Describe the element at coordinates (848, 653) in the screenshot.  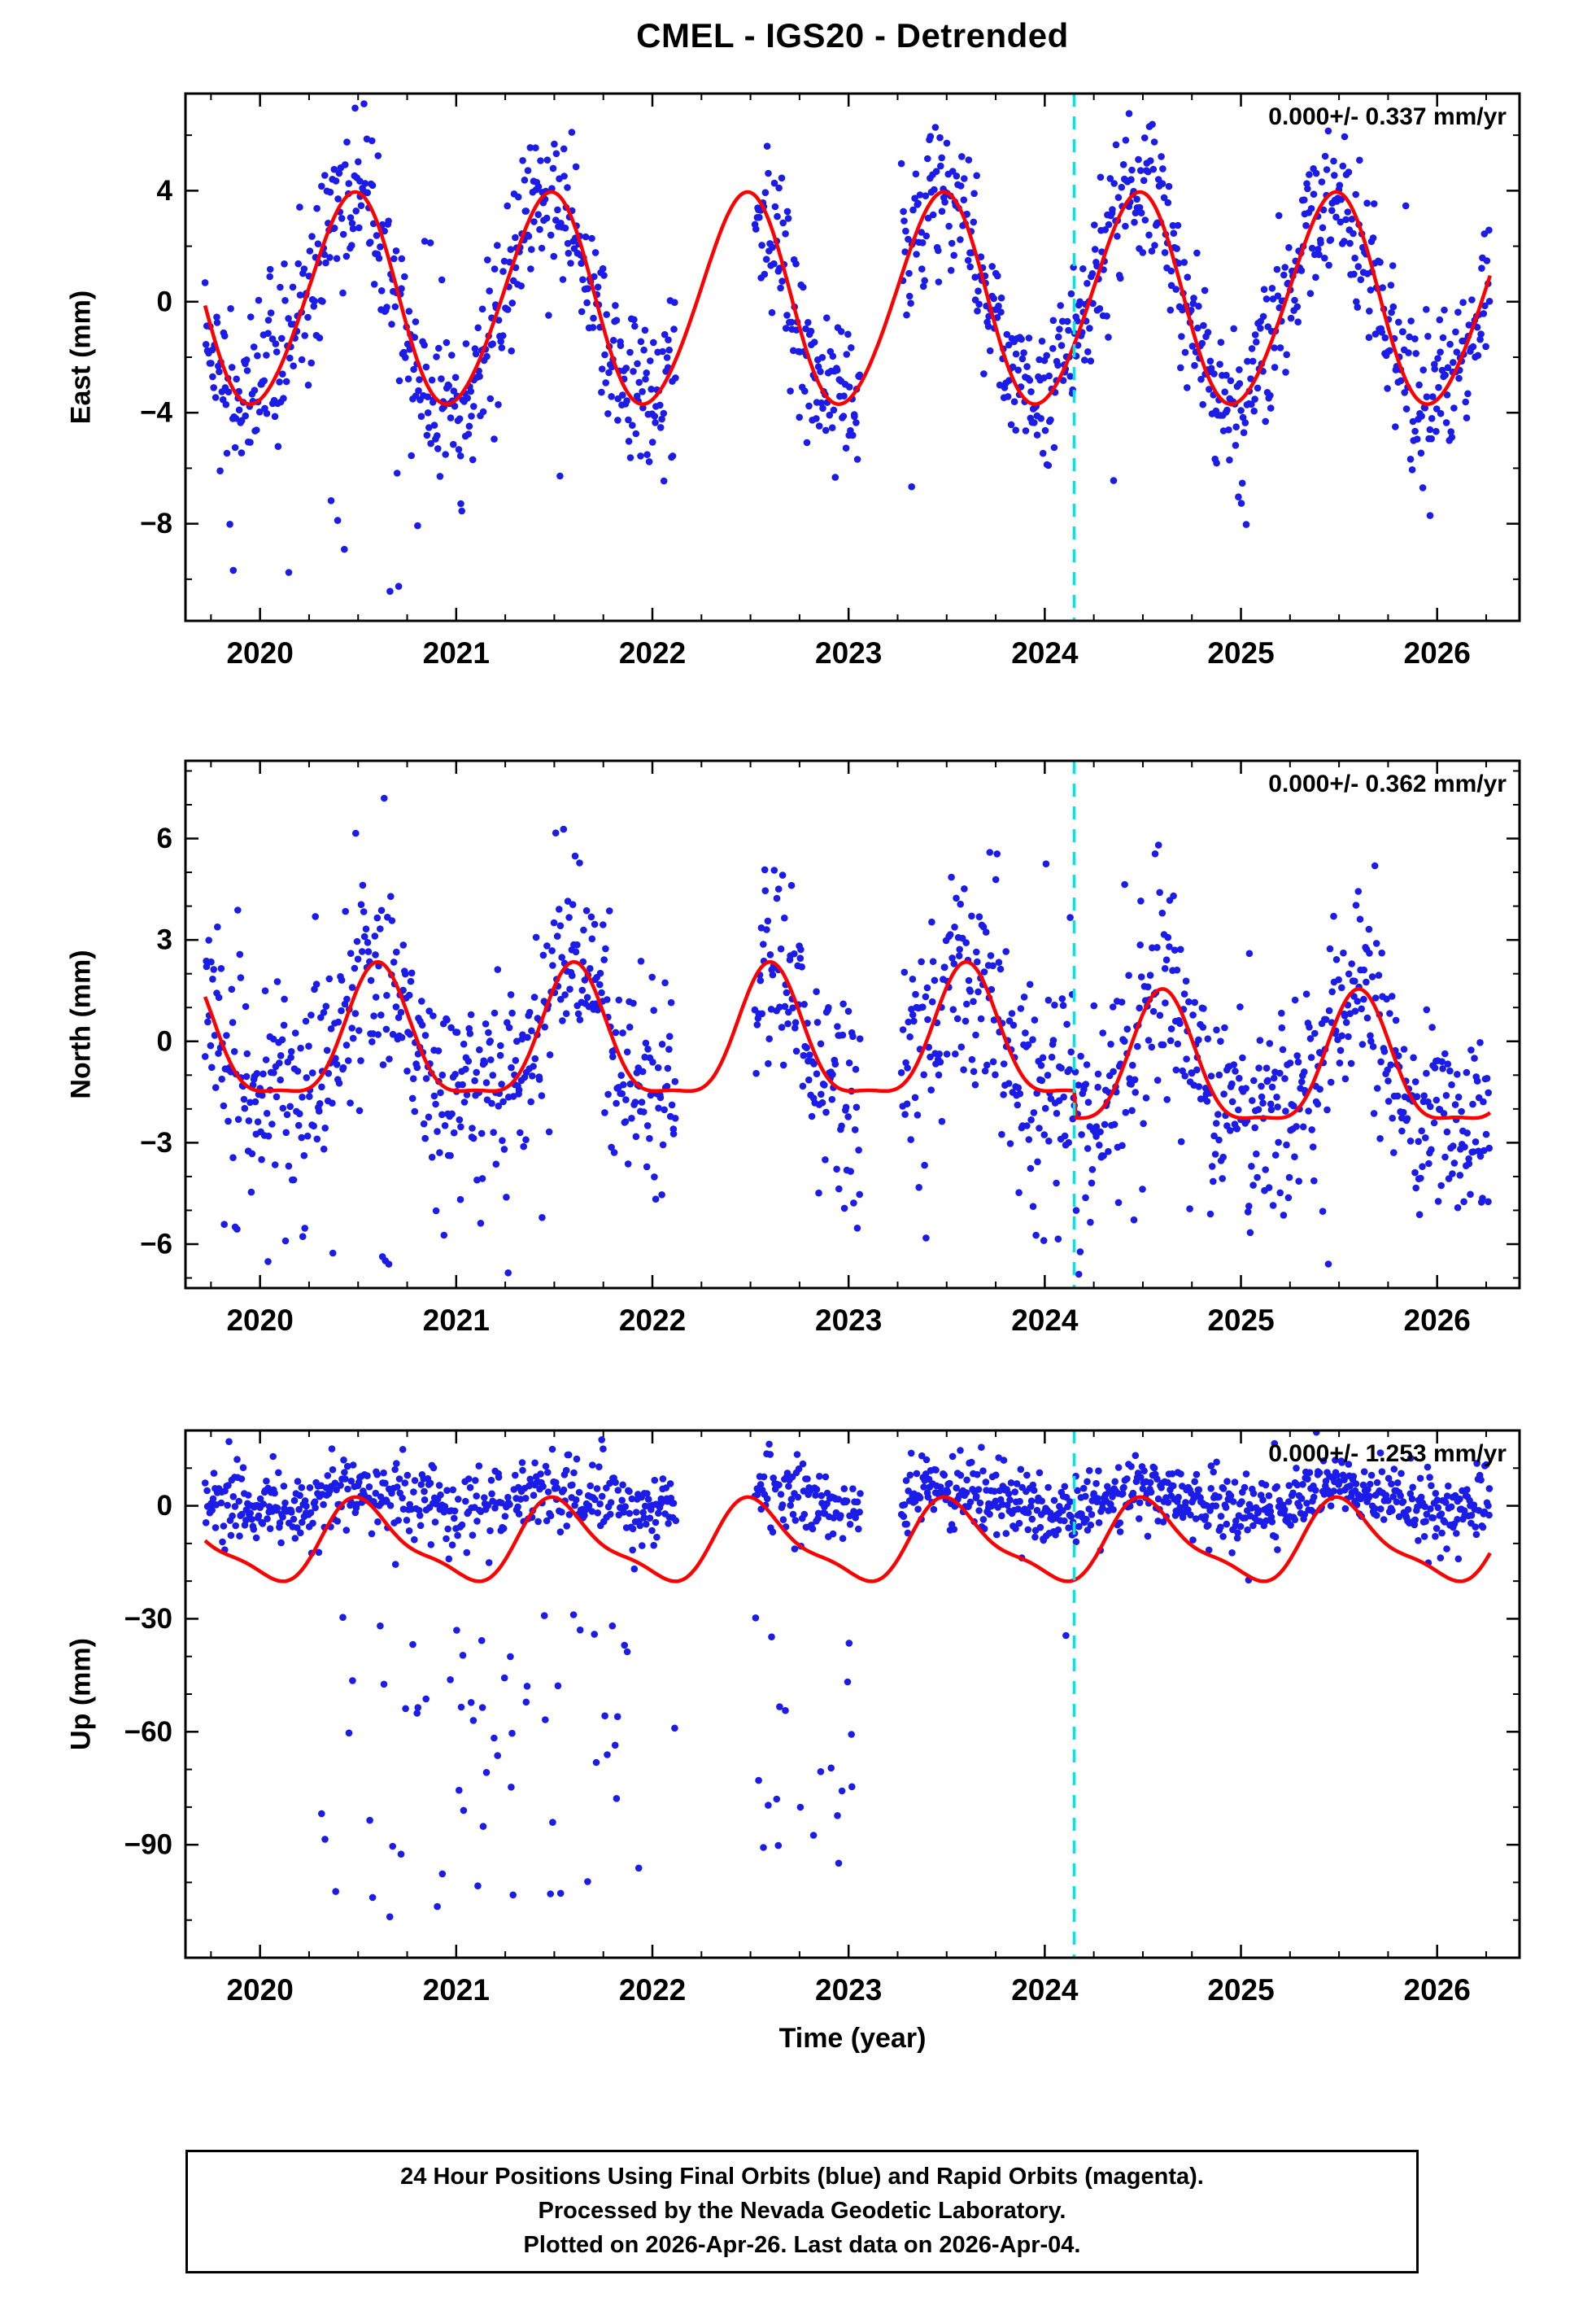
I see `x-tick-label: 2023` at that location.